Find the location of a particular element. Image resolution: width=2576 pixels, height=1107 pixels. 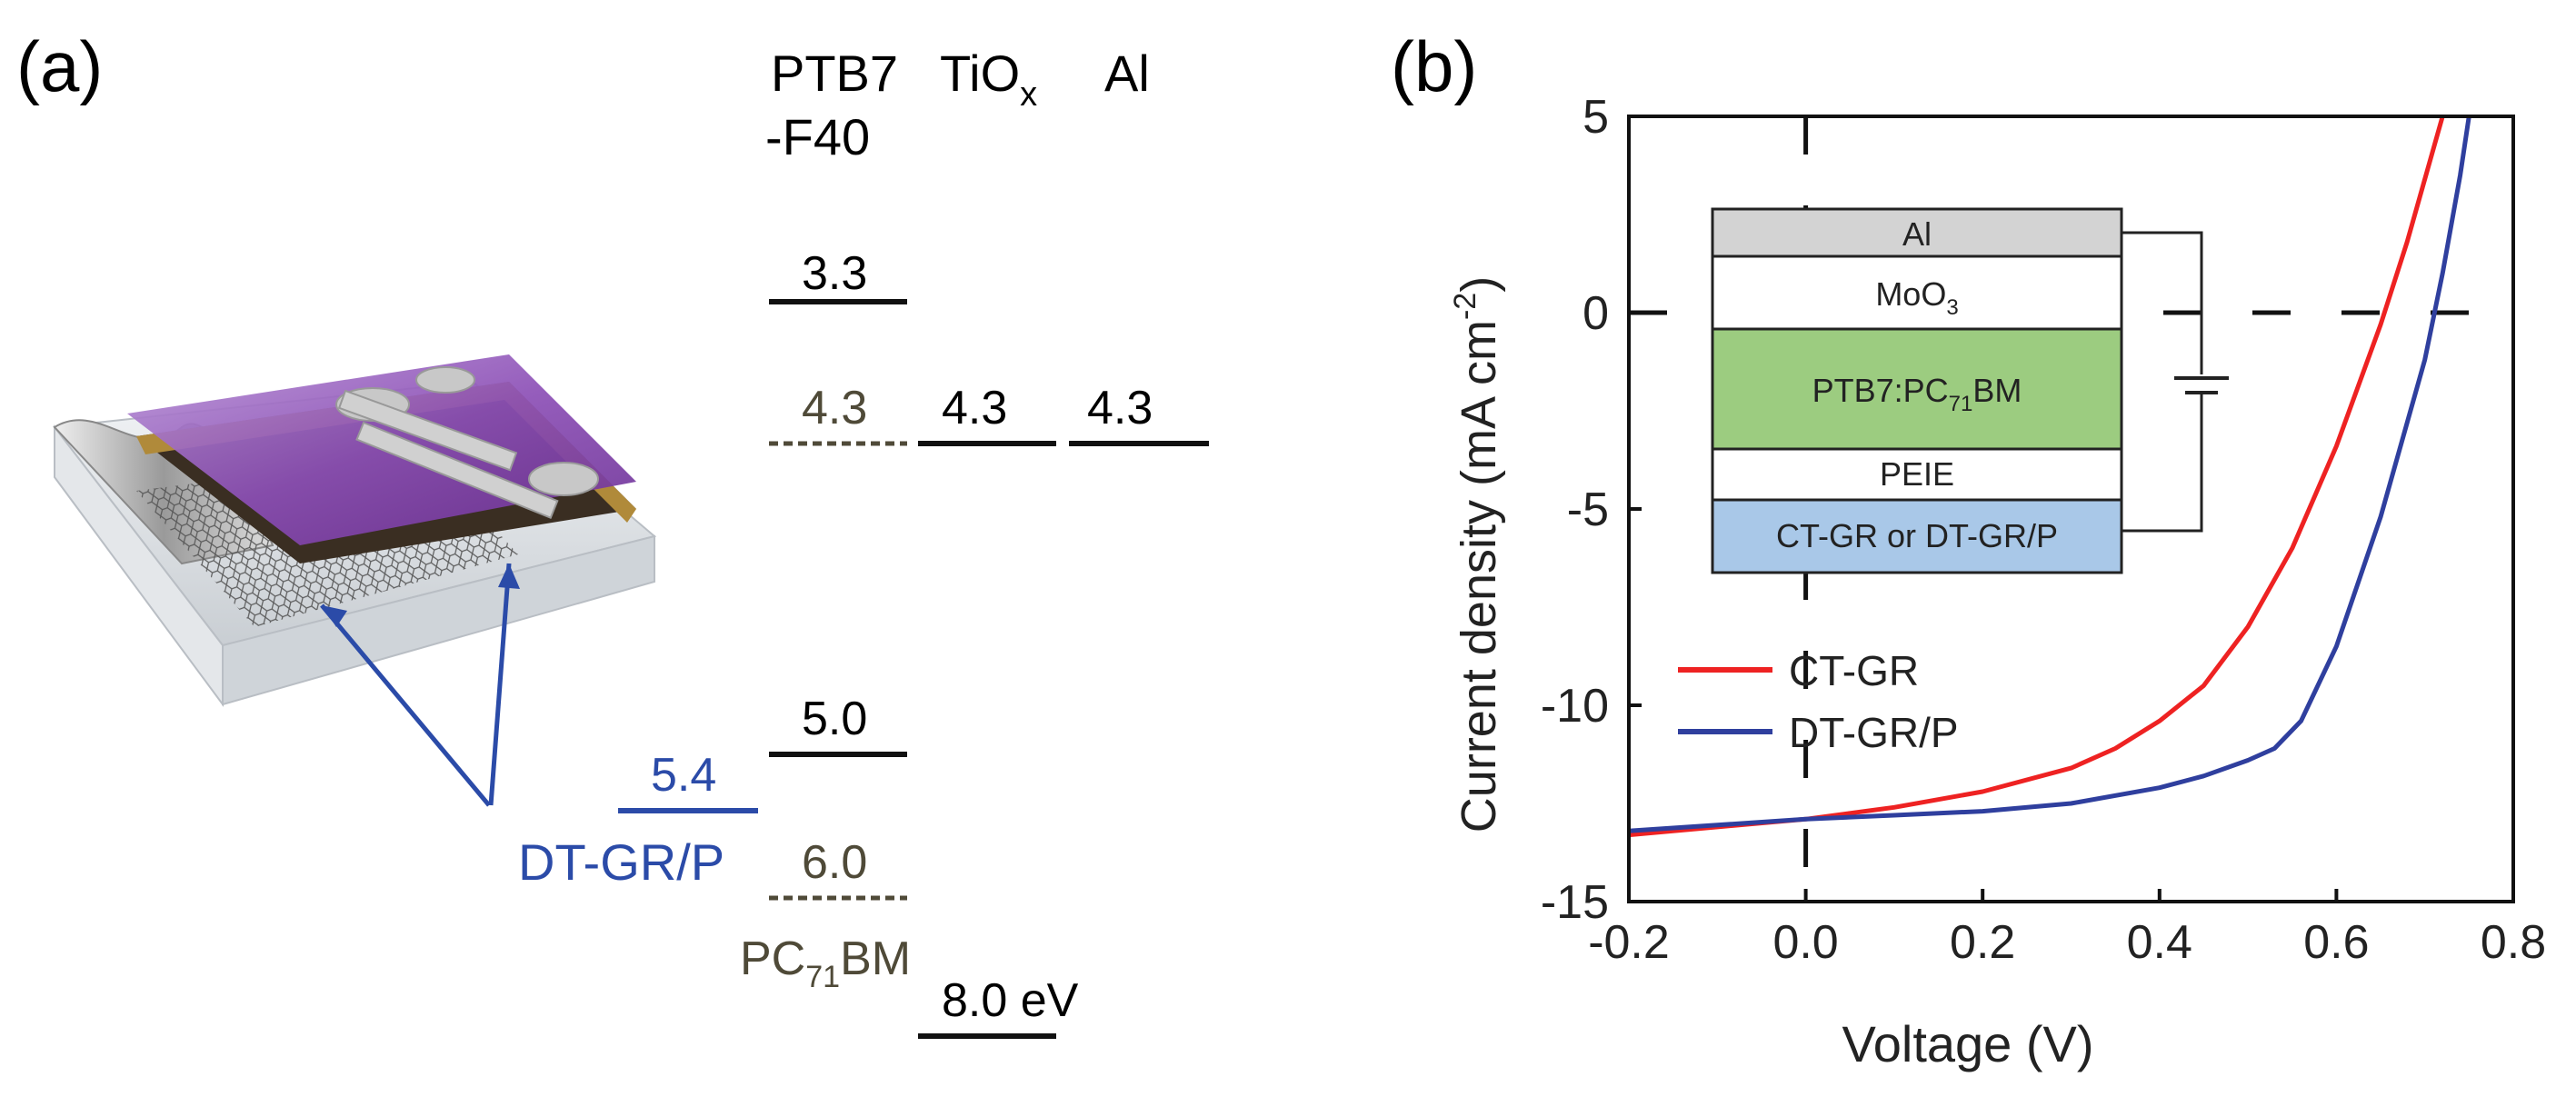

arrow-to-graphene is located at coordinates (405, 705).